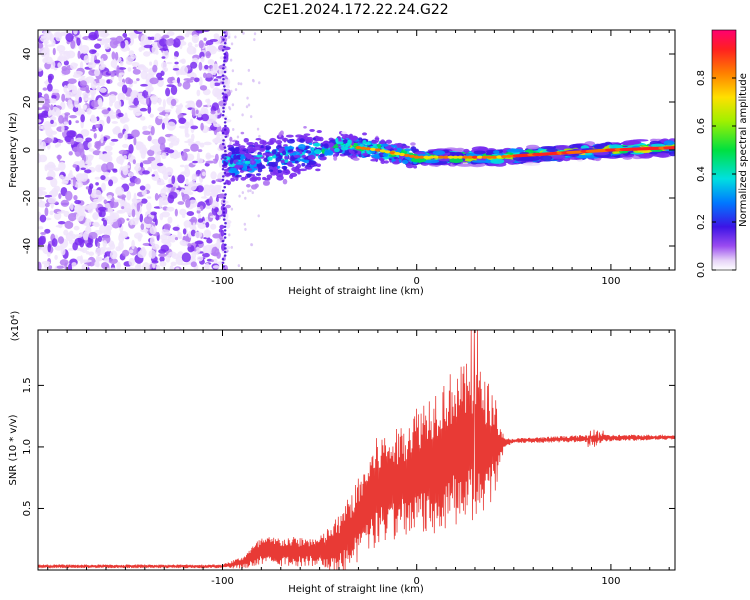 This screenshot has width=750, height=600. Describe the element at coordinates (15, 326) in the screenshot. I see `snr-y-multiplier: (x10⁴)` at that location.